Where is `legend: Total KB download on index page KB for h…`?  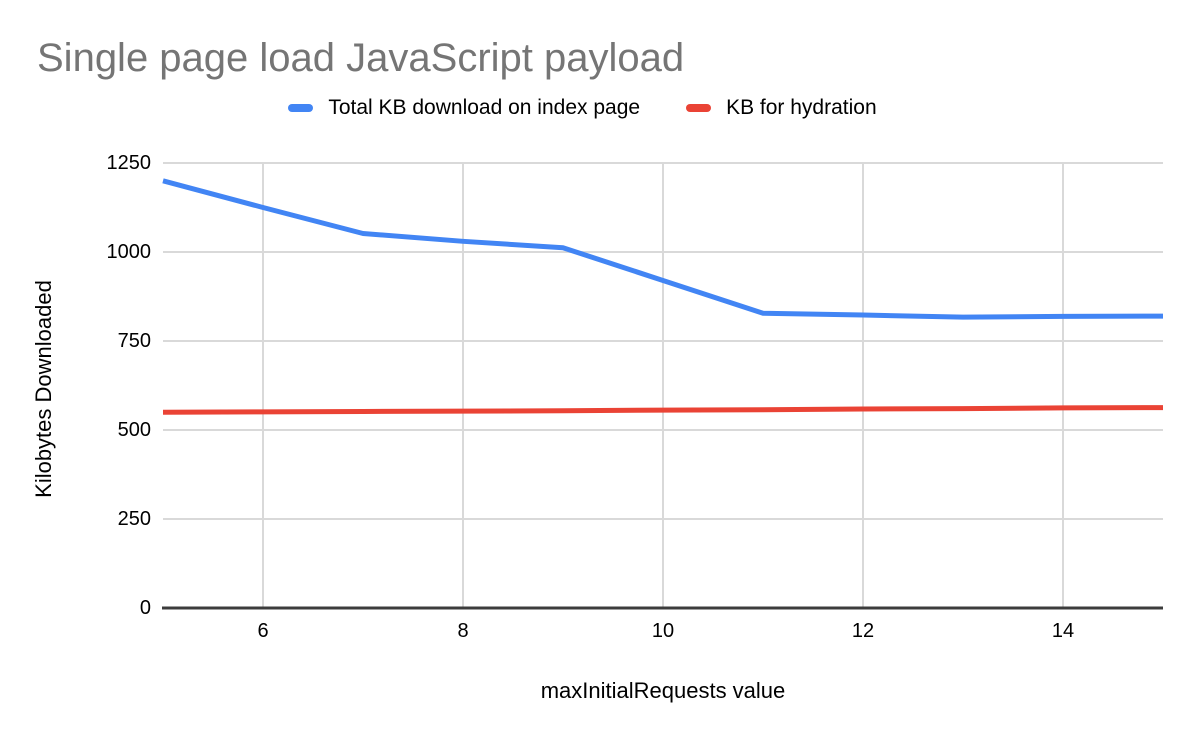
legend: Total KB download on index page KB for h… is located at coordinates (582, 108).